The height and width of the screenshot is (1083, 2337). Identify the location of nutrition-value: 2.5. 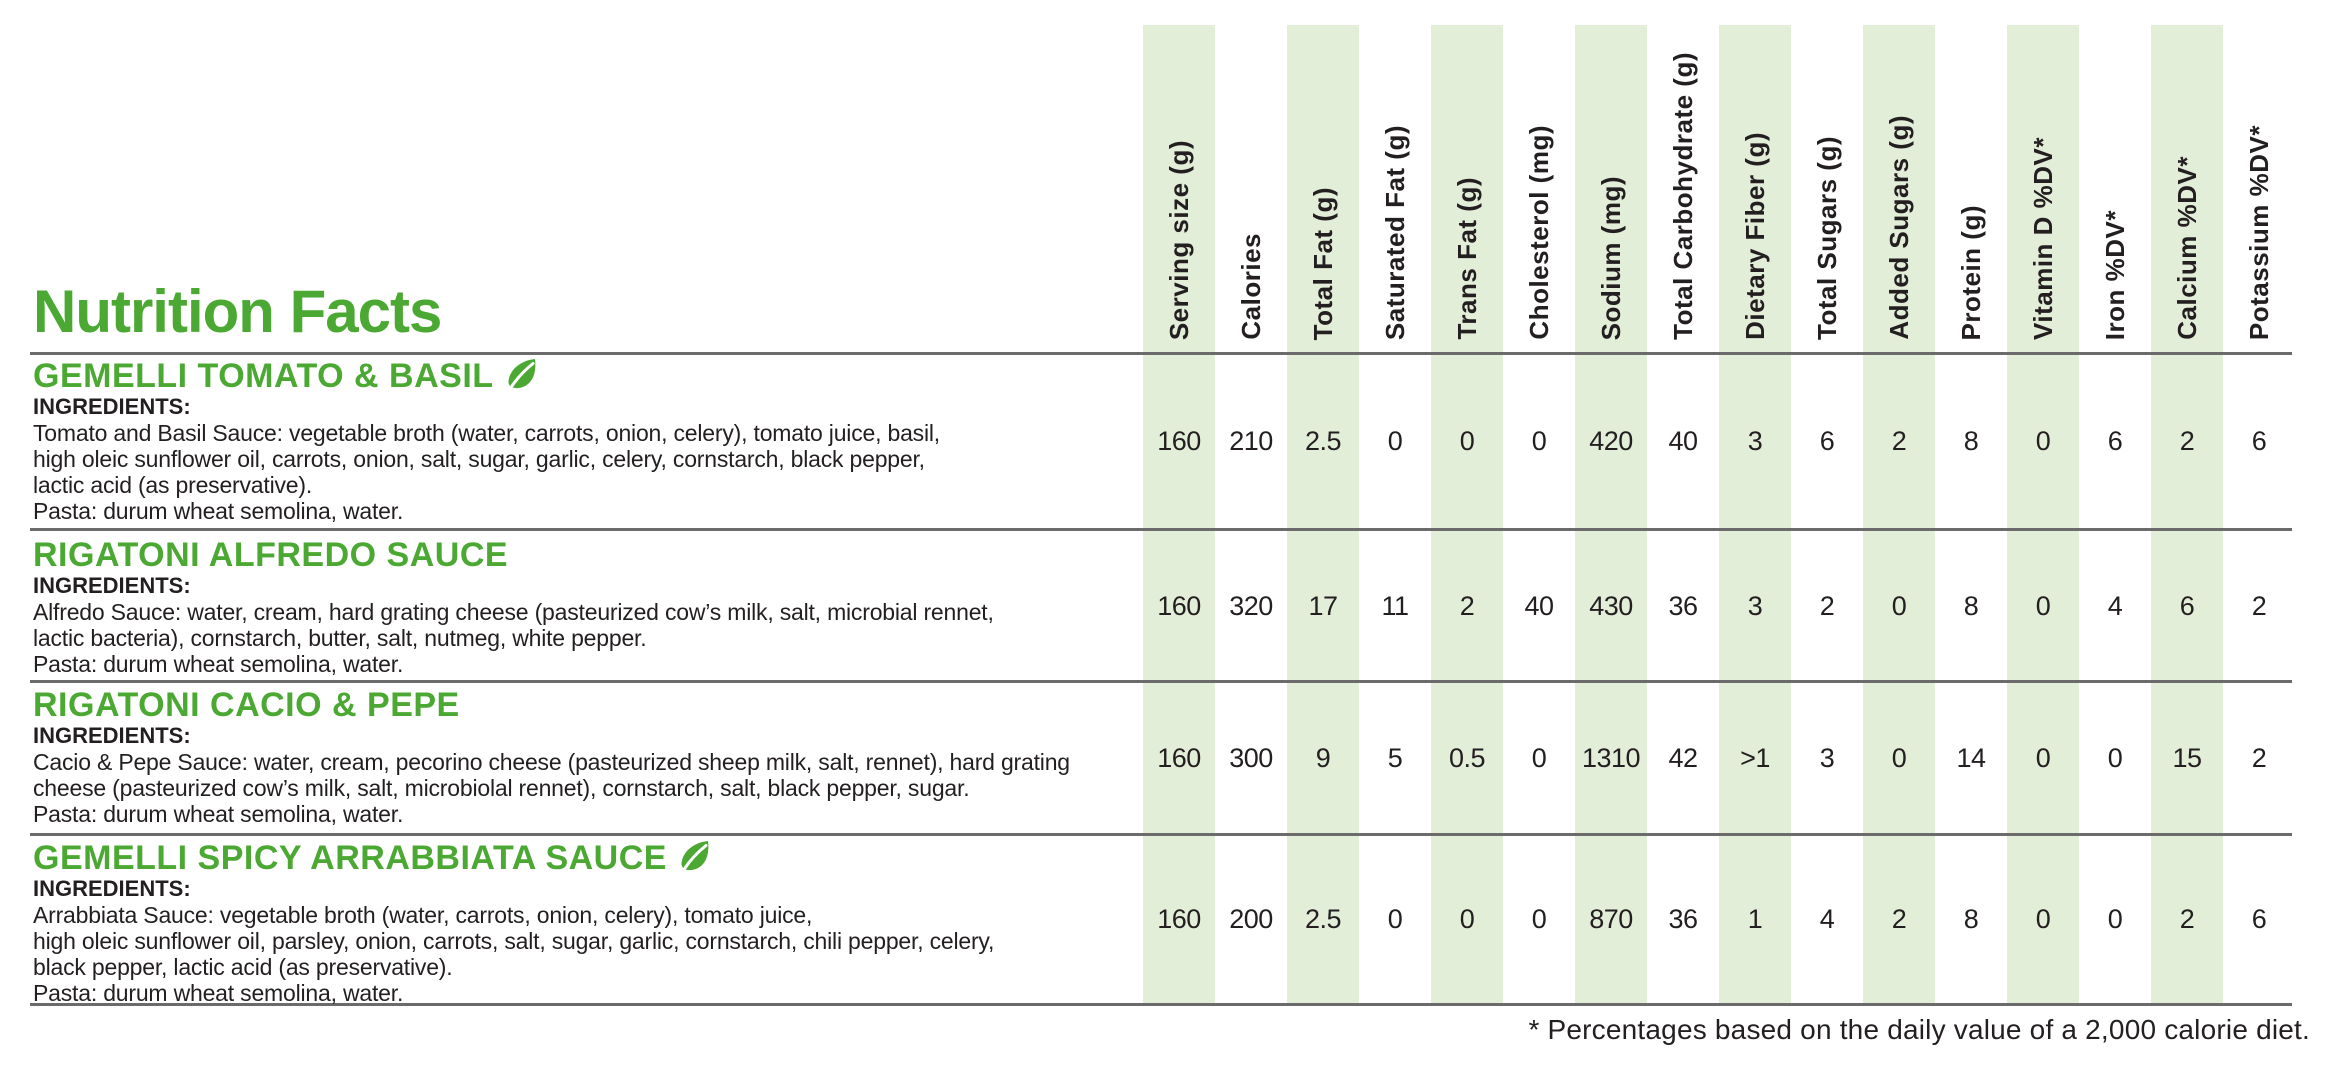
(1323, 440).